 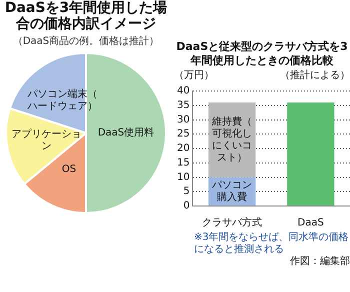 What do you see at coordinates (183, 105) in the screenshot?
I see `y-tick-label: 35` at bounding box center [183, 105].